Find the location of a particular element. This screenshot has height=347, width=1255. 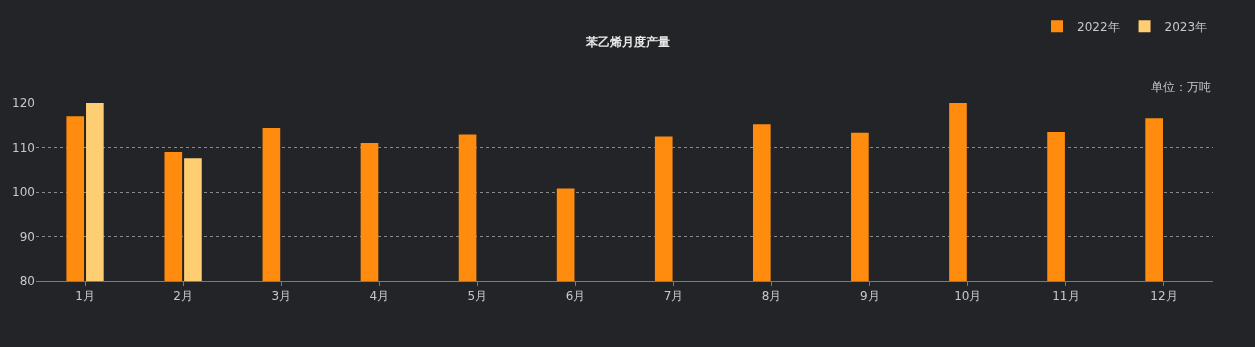

y-tick-label: 110 is located at coordinates (23, 147).